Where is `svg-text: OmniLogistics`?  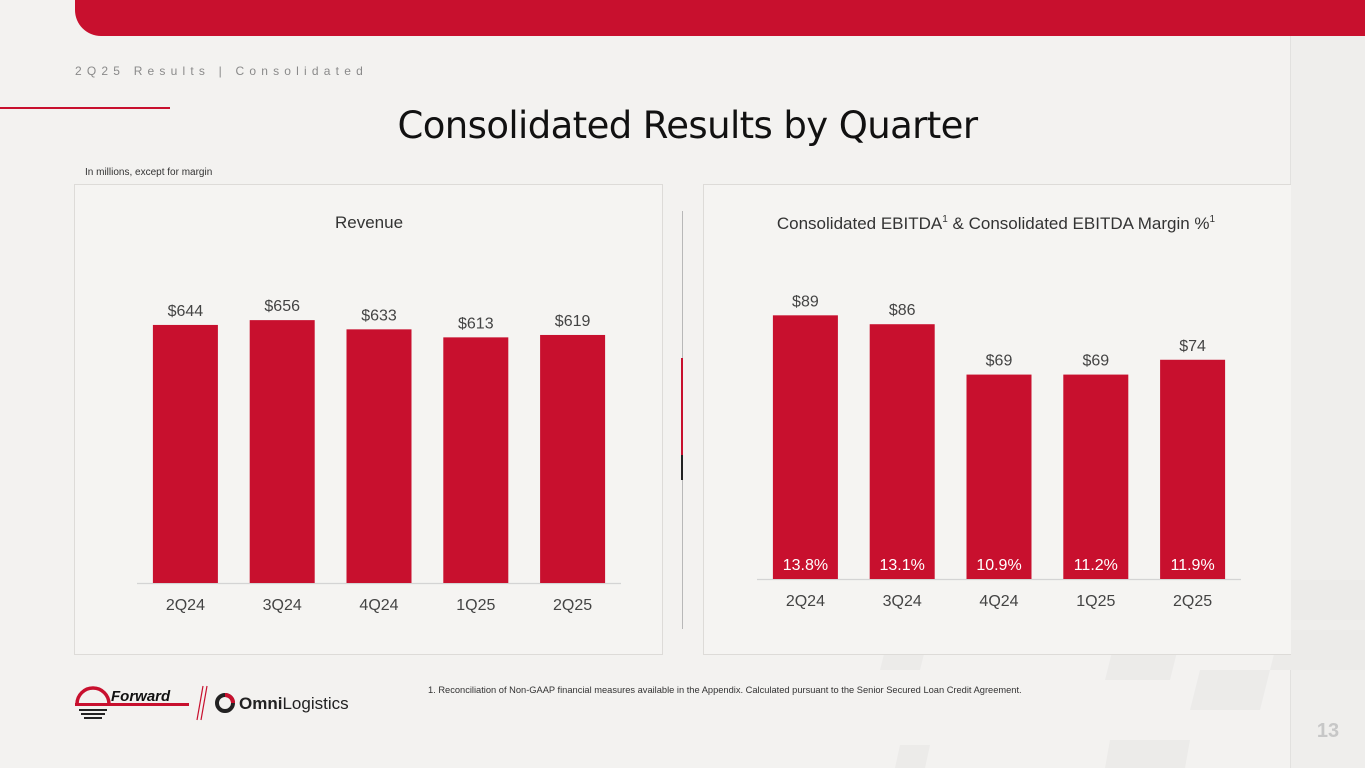 svg-text: OmniLogistics is located at coordinates (294, 703).